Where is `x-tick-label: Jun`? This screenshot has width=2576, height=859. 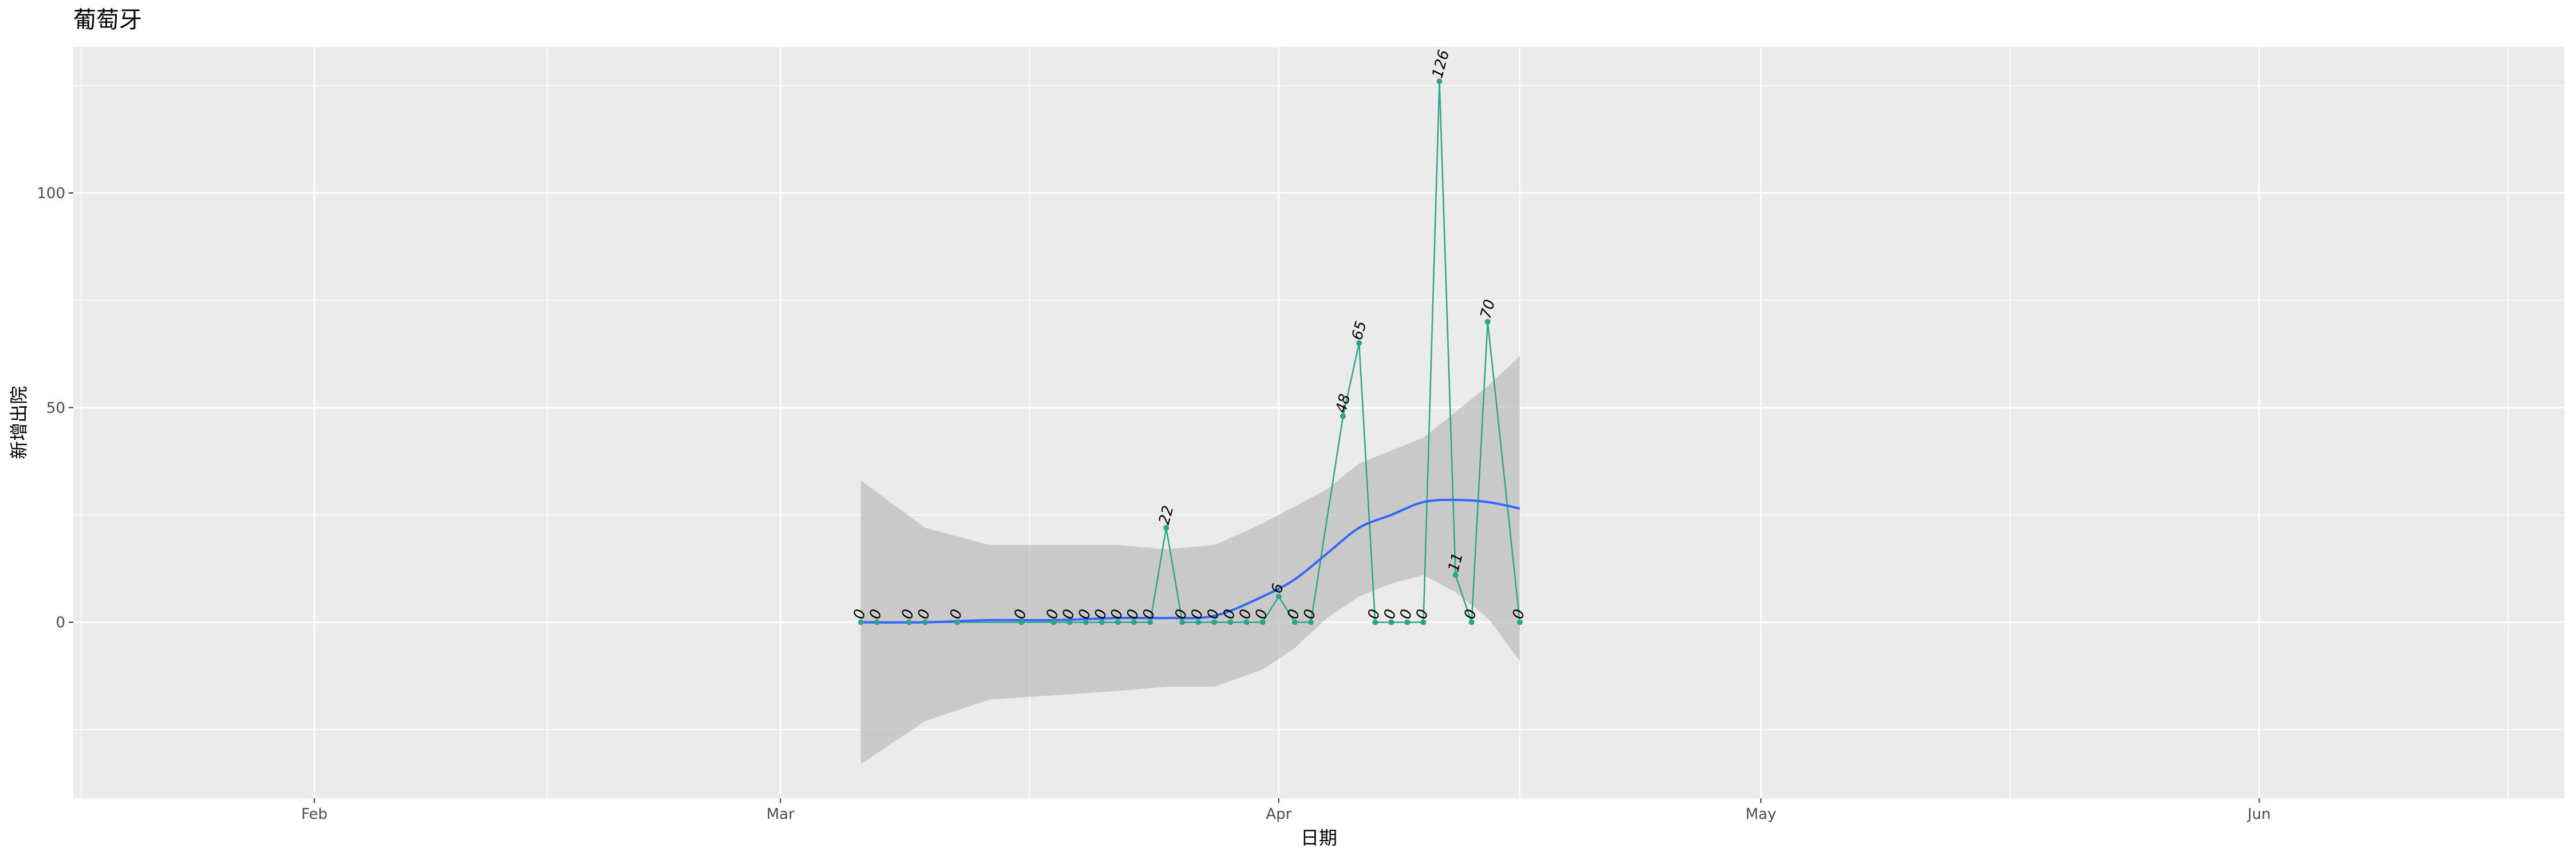 x-tick-label: Jun is located at coordinates (2258, 814).